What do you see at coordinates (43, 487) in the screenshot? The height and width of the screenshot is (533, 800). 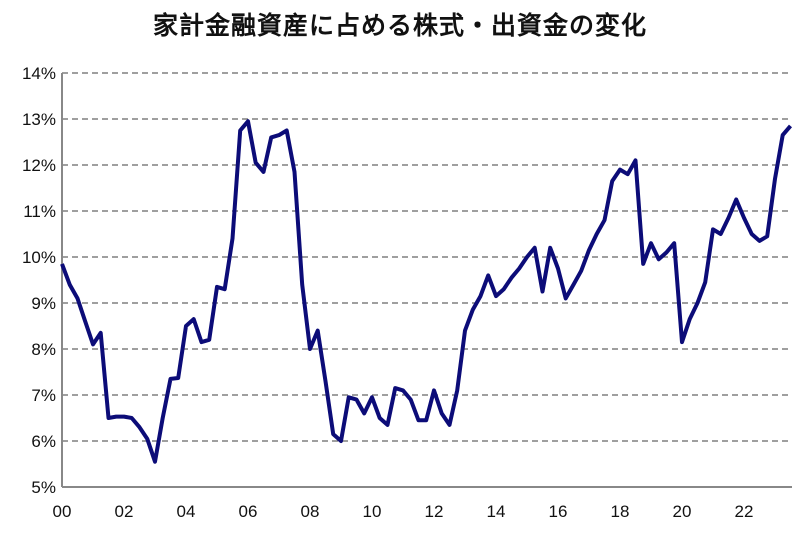 I see `y-tick-label: 5%` at bounding box center [43, 487].